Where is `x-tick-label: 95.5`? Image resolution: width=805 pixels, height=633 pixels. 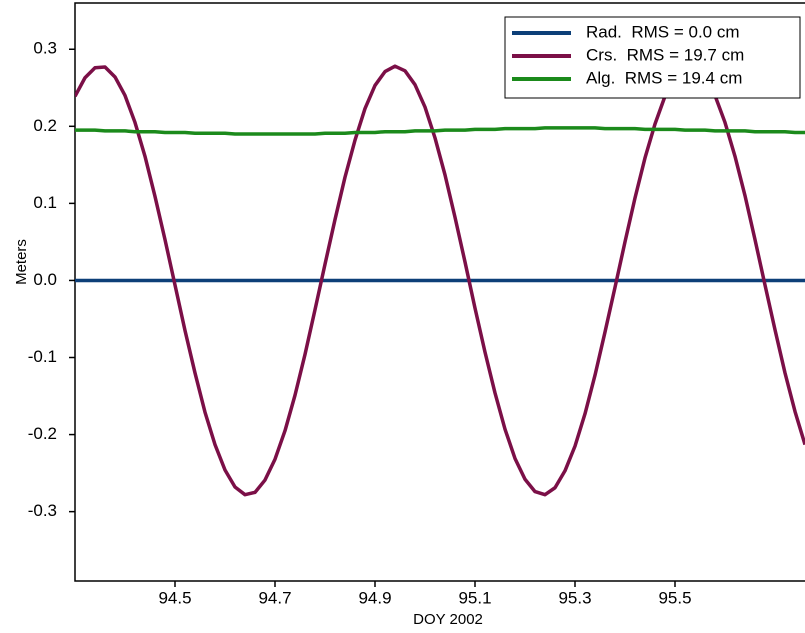 x-tick-label: 95.5 is located at coordinates (674, 597).